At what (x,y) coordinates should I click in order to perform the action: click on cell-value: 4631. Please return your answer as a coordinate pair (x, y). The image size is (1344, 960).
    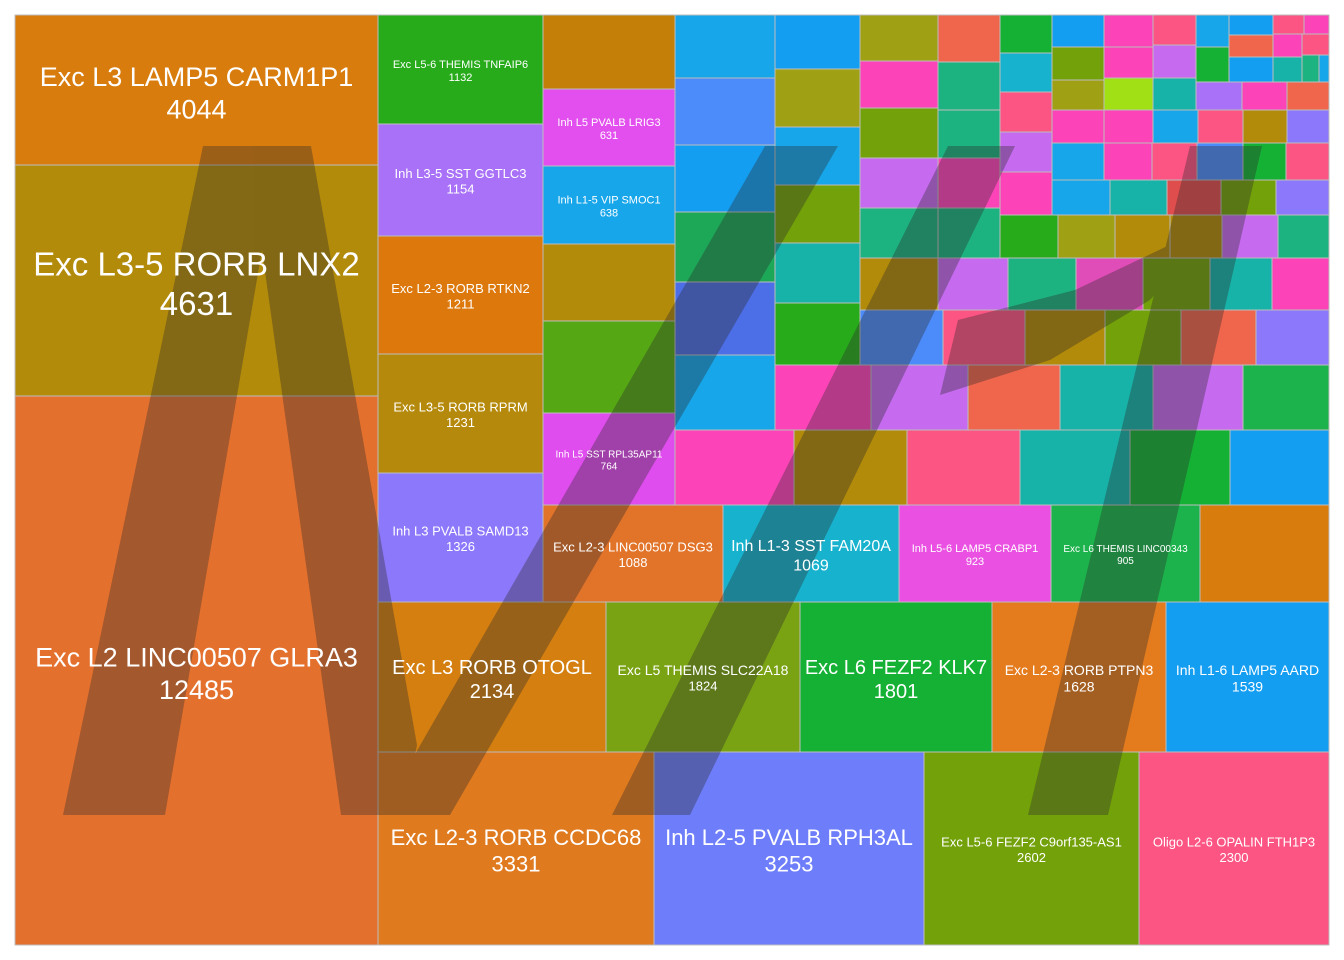
    Looking at the image, I should click on (196, 303).